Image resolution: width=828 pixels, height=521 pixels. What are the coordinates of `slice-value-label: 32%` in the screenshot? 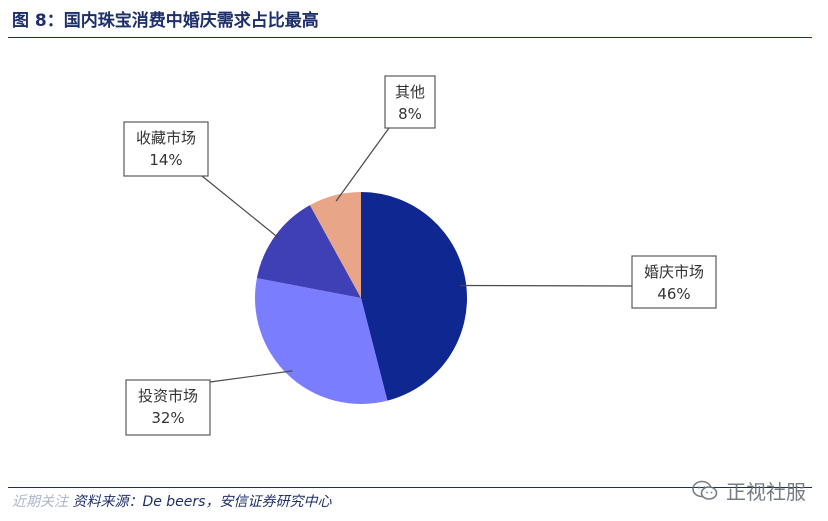 It's located at (167, 418).